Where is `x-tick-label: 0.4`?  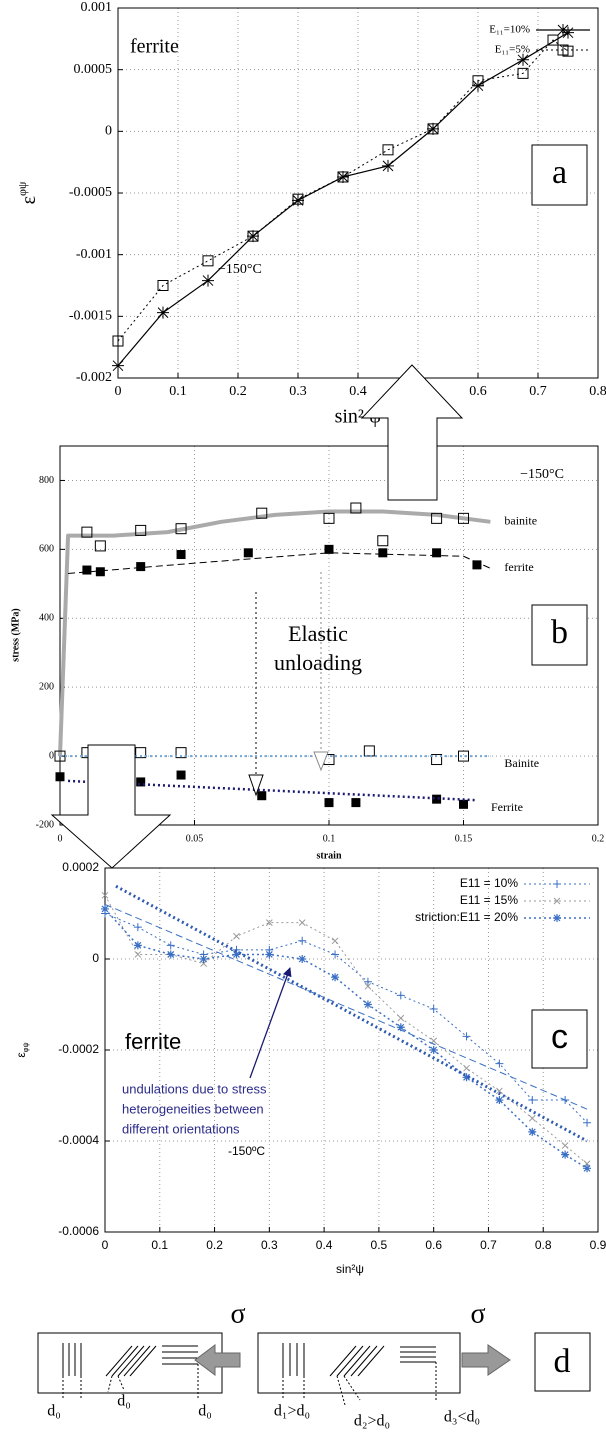 x-tick-label: 0.4 is located at coordinates (324, 1245).